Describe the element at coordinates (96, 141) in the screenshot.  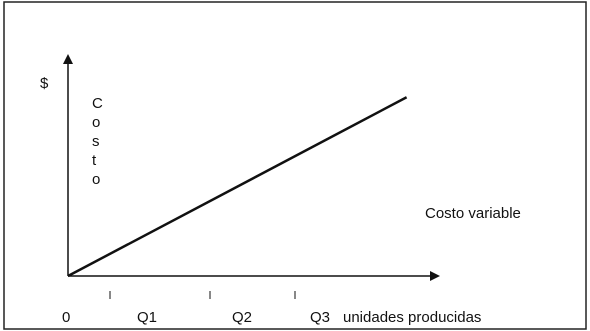
I see `y-axis-label-letter-2: s` at that location.